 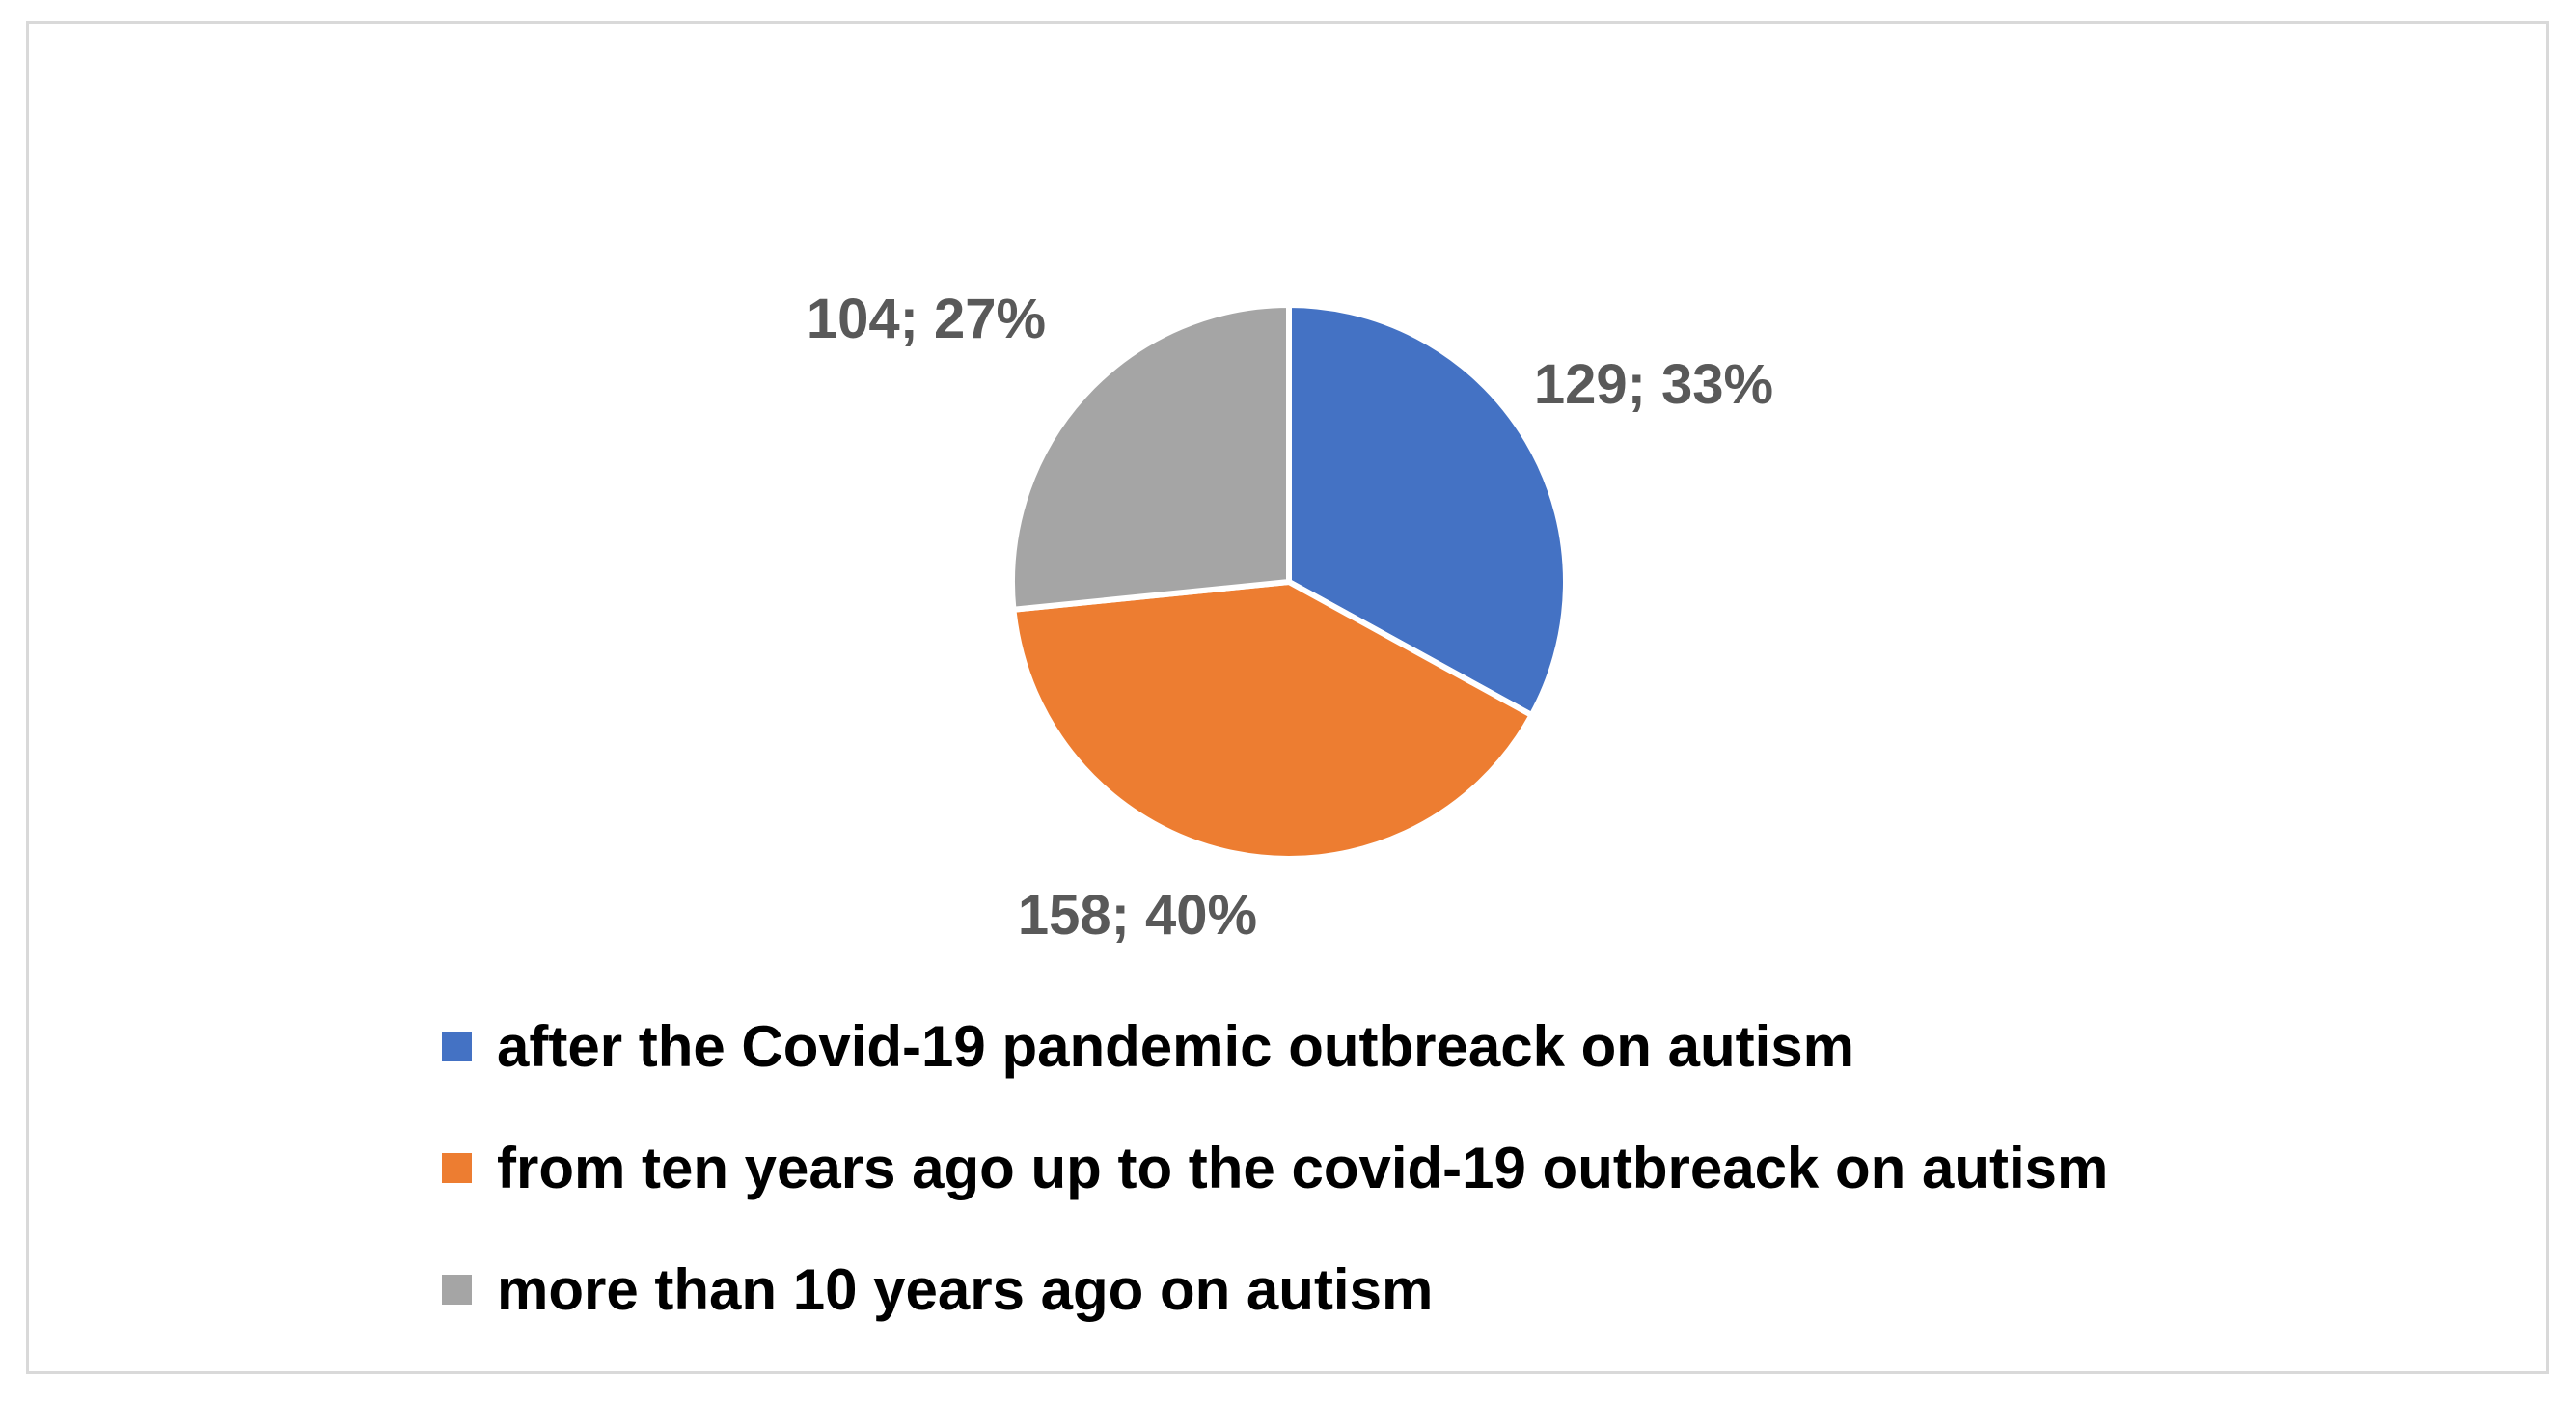 I want to click on data-label-2: 158; 40%, so click(x=1138, y=915).